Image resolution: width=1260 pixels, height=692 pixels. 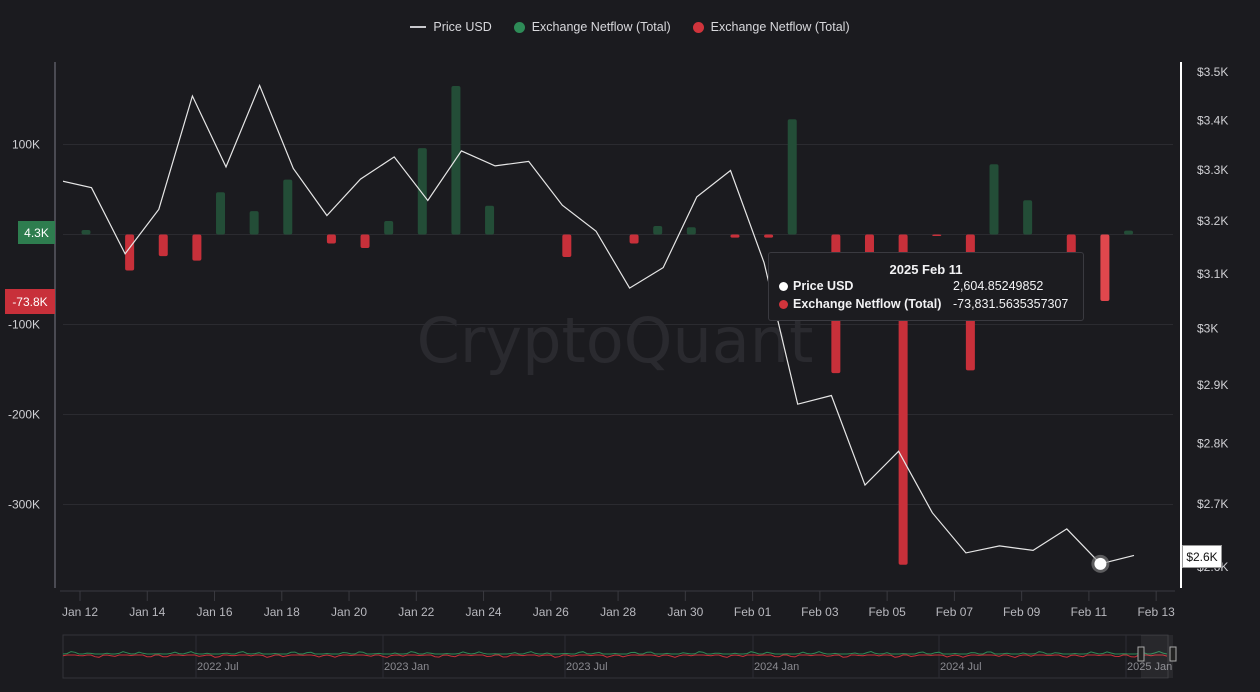 What do you see at coordinates (998, 286) in the screenshot?
I see `tooltip-value: 2,604.85249852` at bounding box center [998, 286].